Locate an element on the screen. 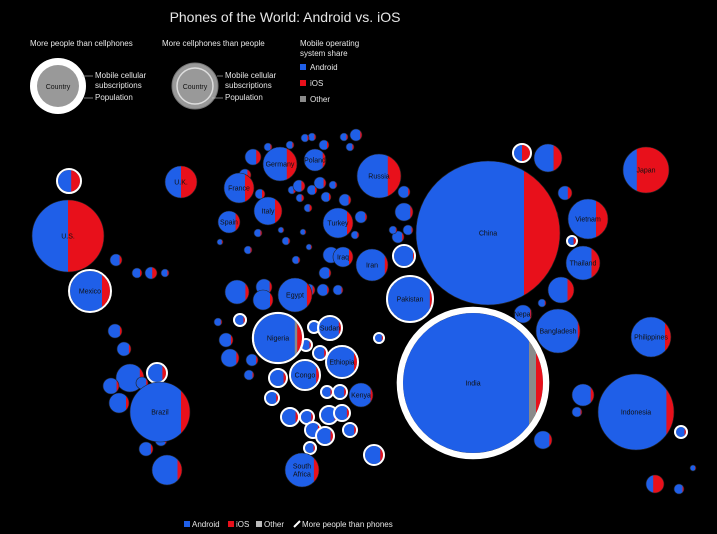 The image size is (717, 534). legend-android-label: Android is located at coordinates (324, 67).